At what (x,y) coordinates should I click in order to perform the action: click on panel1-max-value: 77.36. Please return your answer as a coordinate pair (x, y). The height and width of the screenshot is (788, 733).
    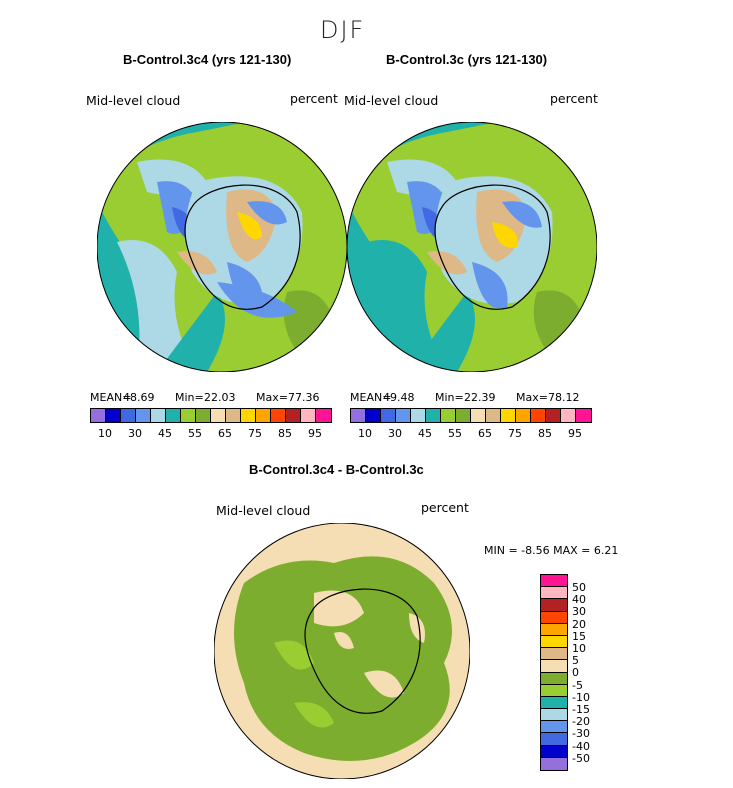
    Looking at the image, I should click on (304, 397).